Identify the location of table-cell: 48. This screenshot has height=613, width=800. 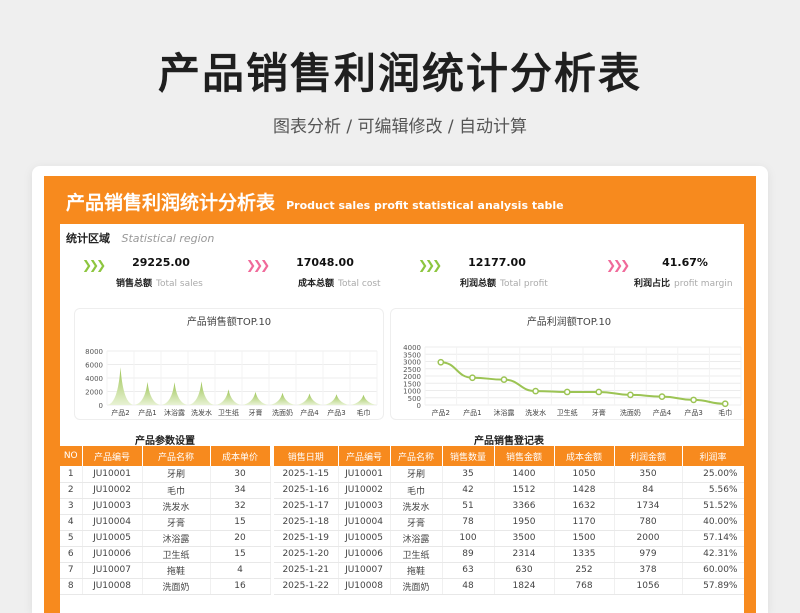
(468, 586).